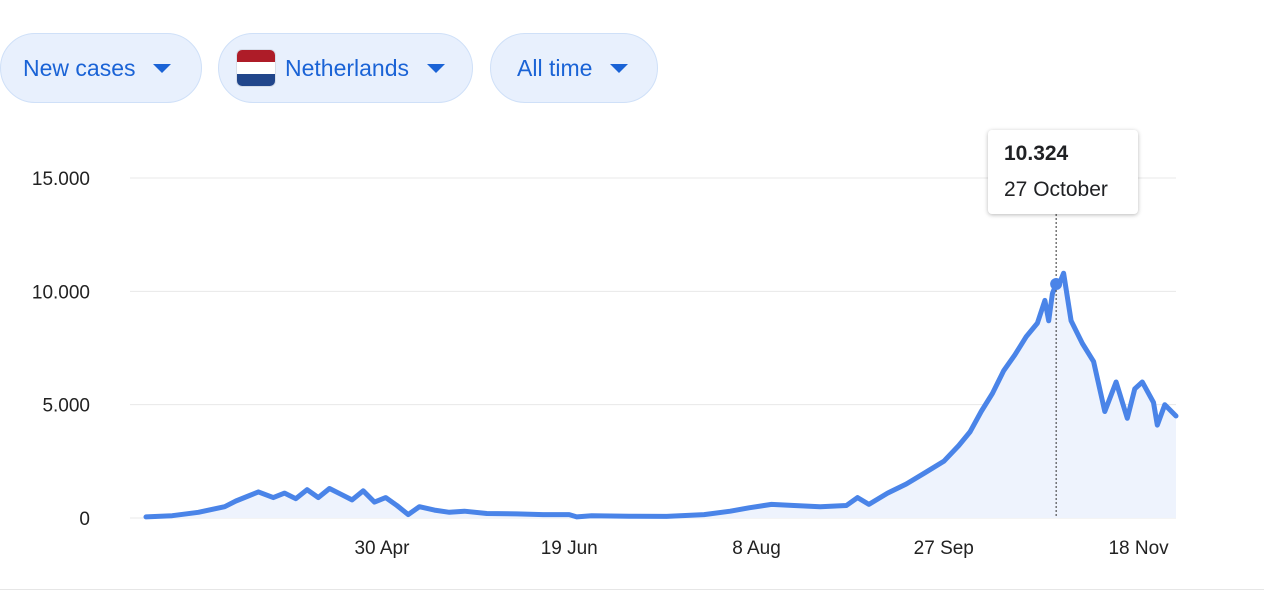 The width and height of the screenshot is (1264, 592). What do you see at coordinates (256, 56) in the screenshot?
I see `flag-stripe-red` at bounding box center [256, 56].